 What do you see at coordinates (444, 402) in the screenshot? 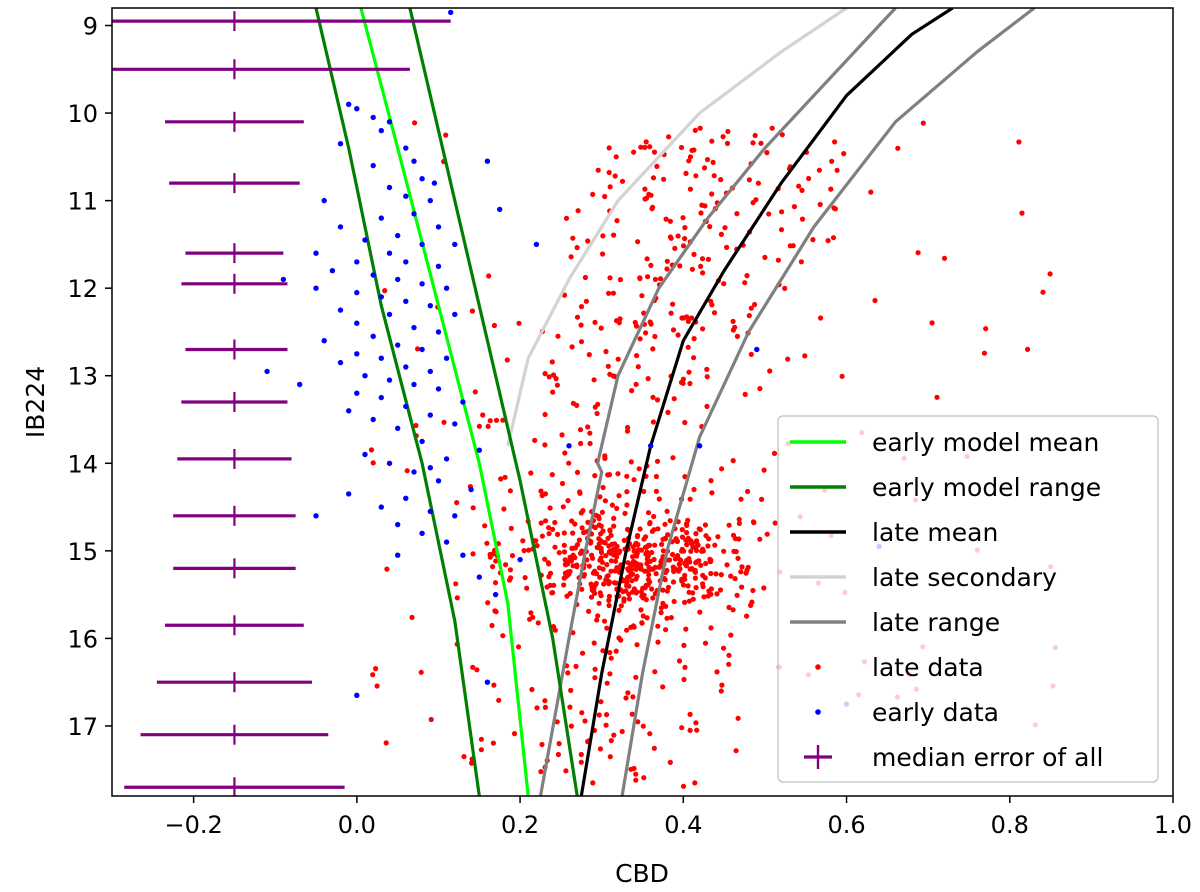
I see `early-model-mean-line` at bounding box center [444, 402].